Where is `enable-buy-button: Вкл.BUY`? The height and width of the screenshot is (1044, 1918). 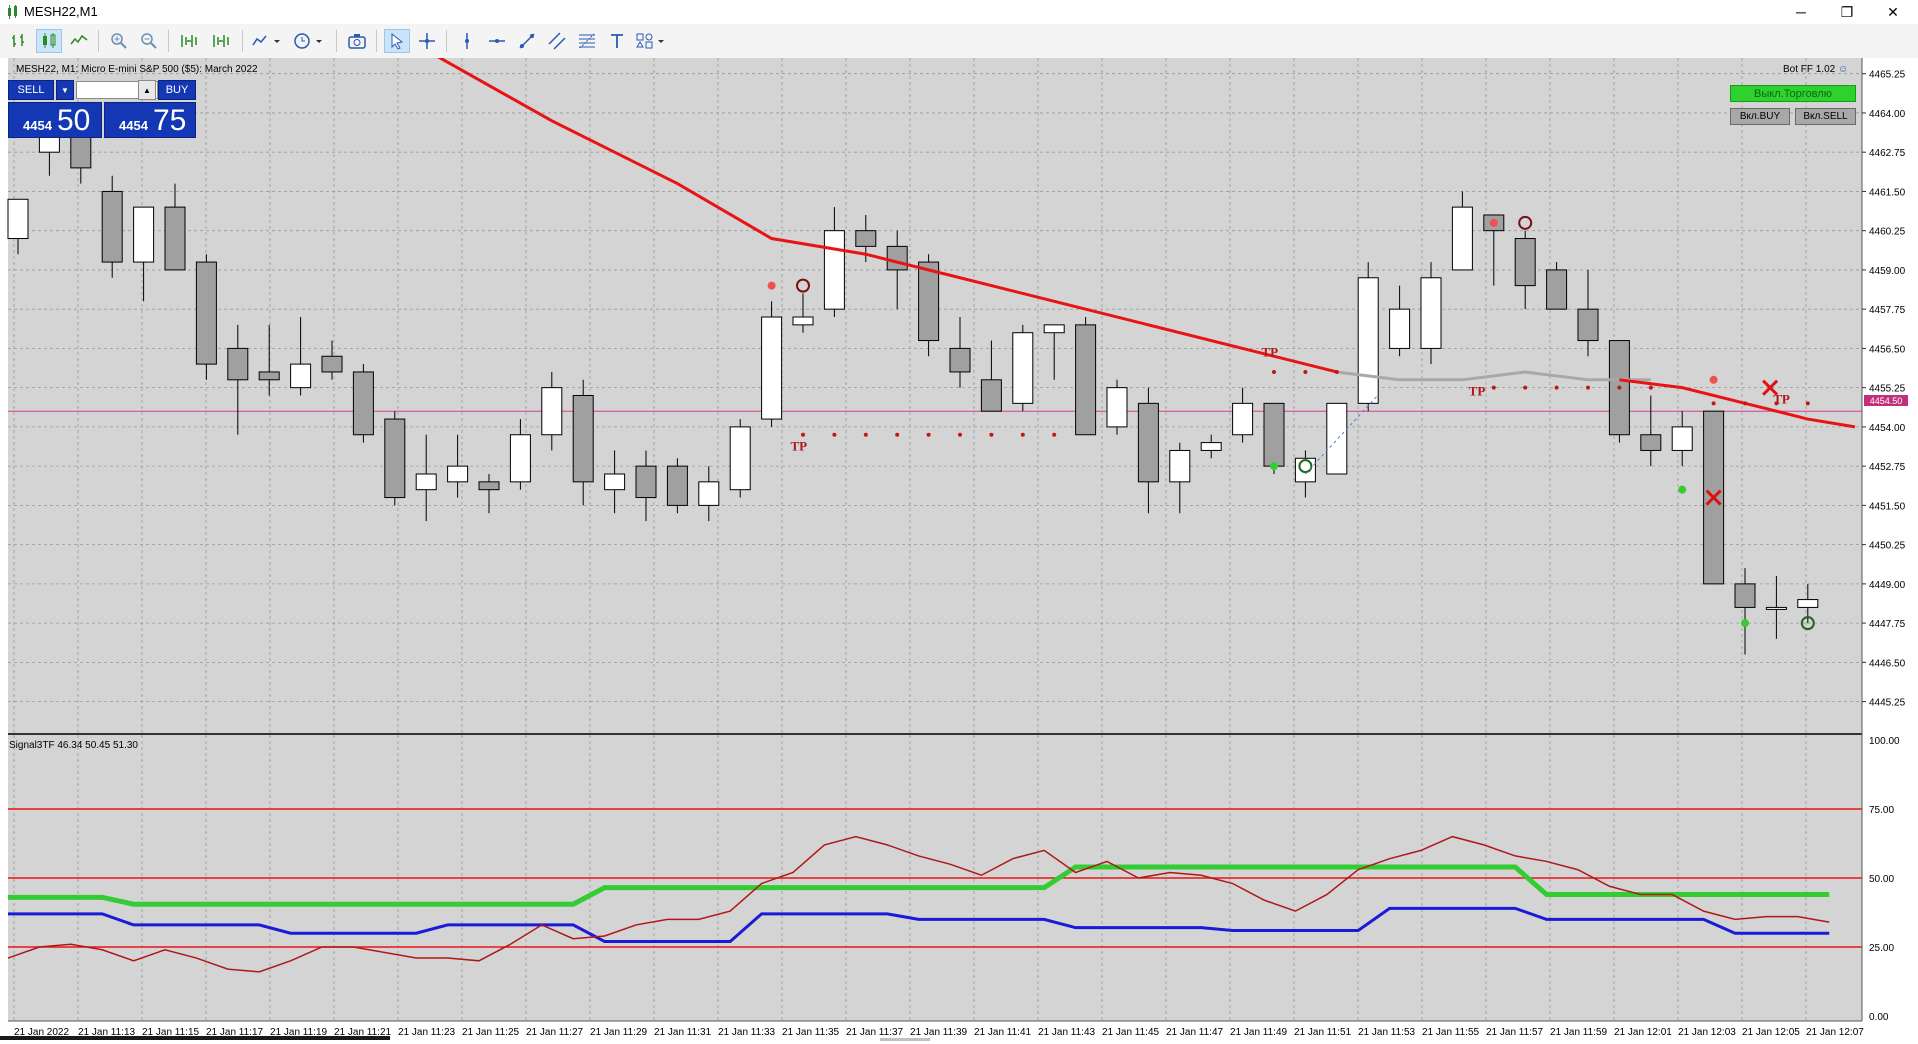
enable-buy-button: Вкл.BUY is located at coordinates (1760, 116).